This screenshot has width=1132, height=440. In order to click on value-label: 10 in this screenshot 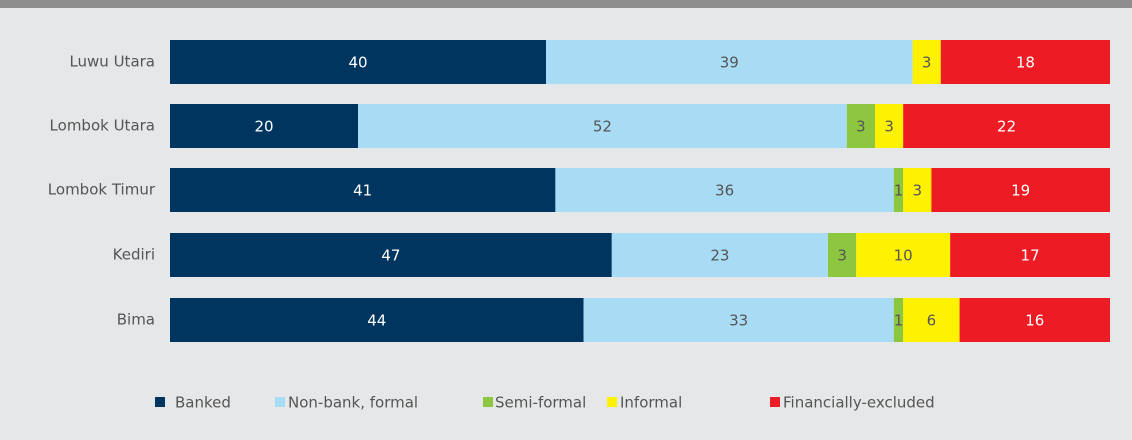, I will do `click(903, 256)`.